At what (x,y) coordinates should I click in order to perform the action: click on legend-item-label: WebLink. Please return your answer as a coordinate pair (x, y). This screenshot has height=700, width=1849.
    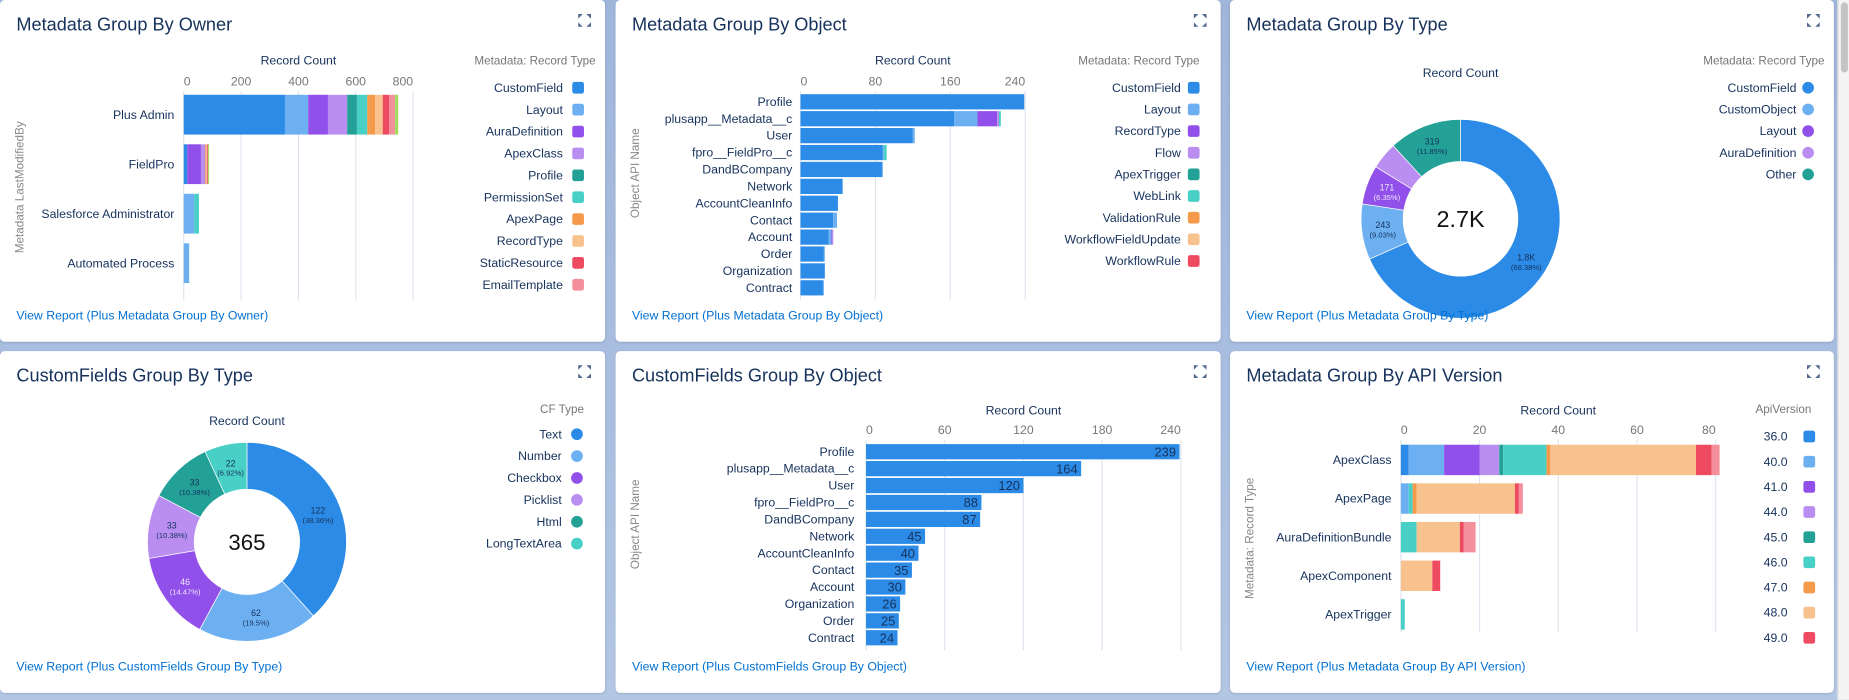
    Looking at the image, I should click on (1157, 196).